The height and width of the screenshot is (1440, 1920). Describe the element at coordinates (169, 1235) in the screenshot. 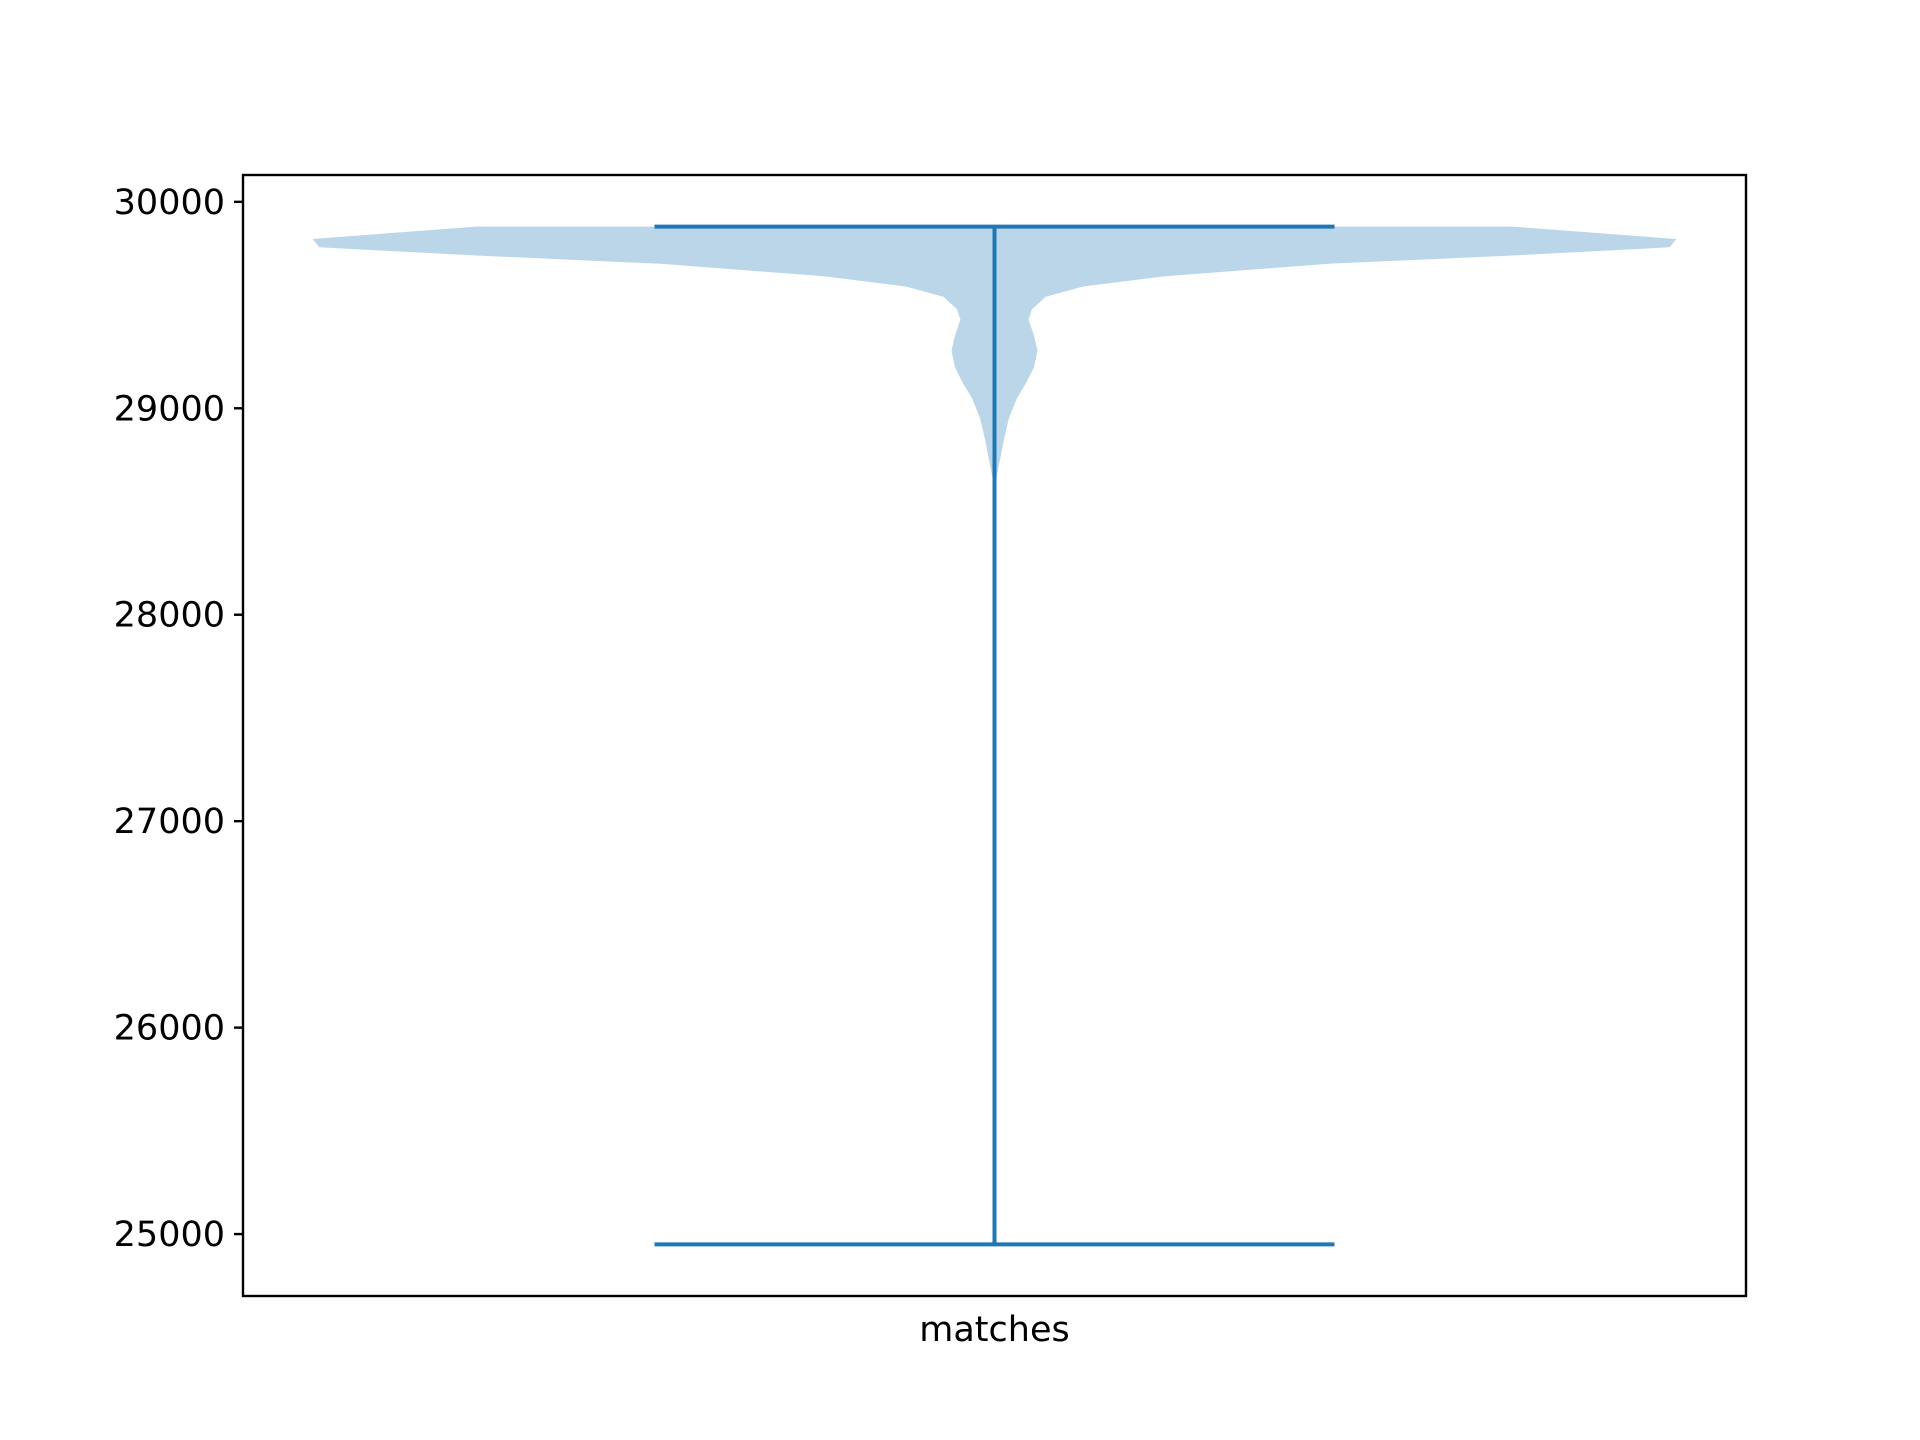

I see `y-tick-label: 25000` at that location.